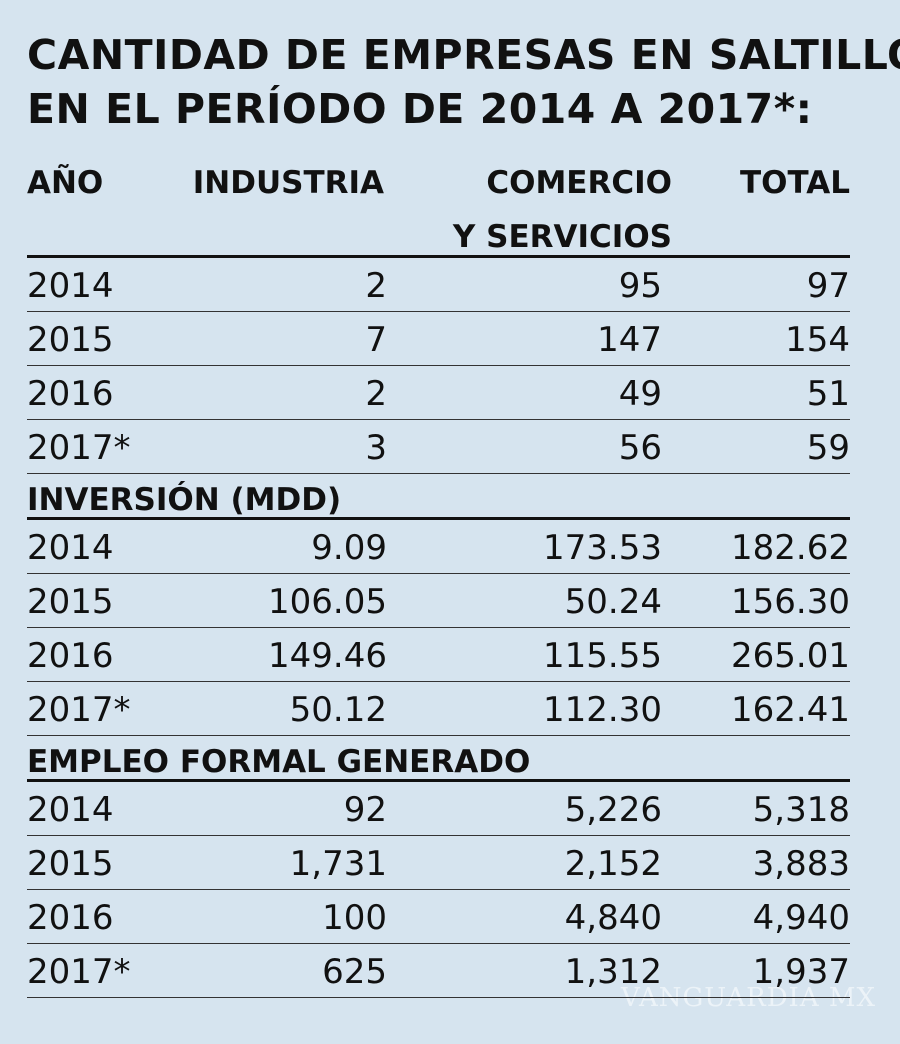  What do you see at coordinates (801, 864) in the screenshot?
I see `total-cell: 3,883` at bounding box center [801, 864].